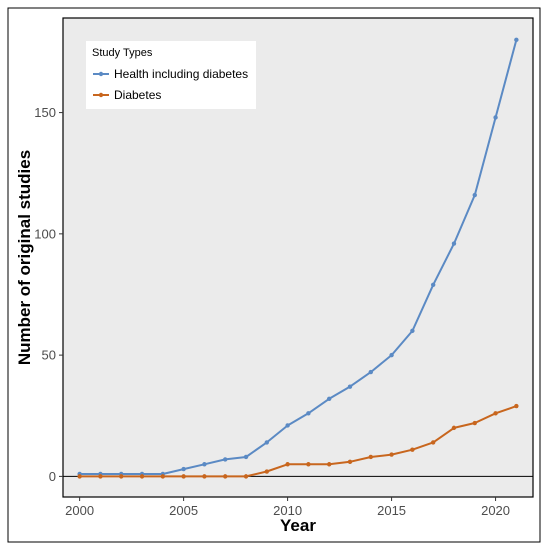  Describe the element at coordinates (49, 355) in the screenshot. I see `y-tick-label: 50` at that location.